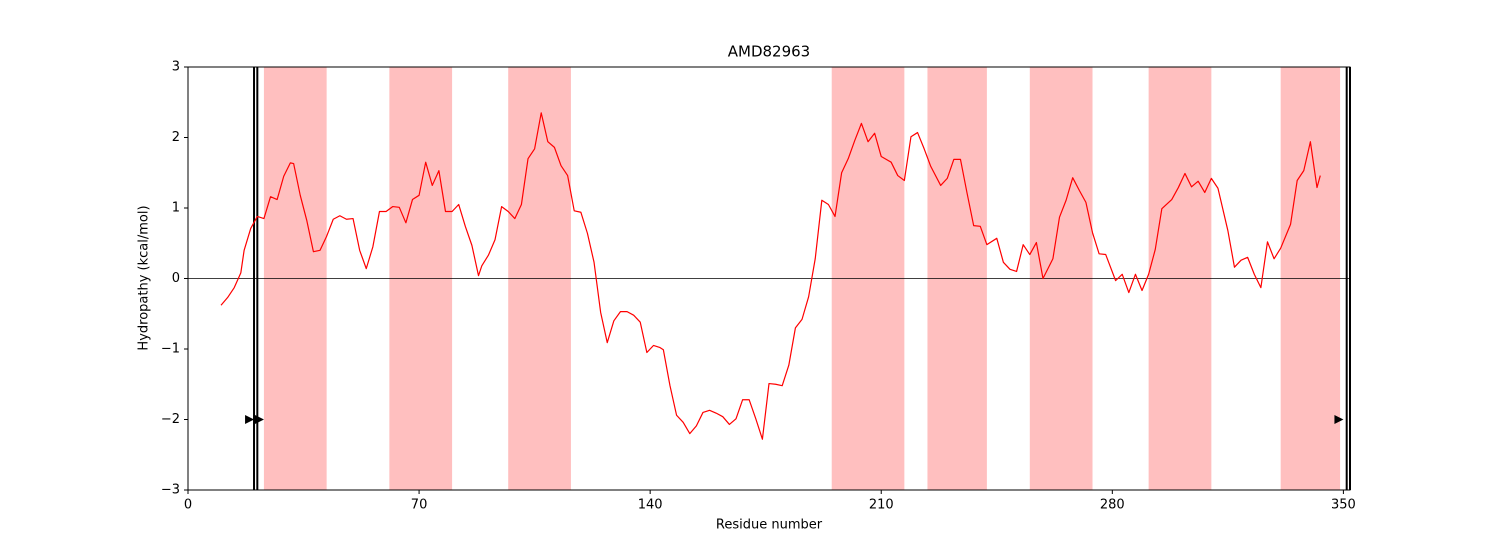 This screenshot has width=1500, height=550. Describe the element at coordinates (419, 505) in the screenshot. I see `x-tick-label: 70` at that location.